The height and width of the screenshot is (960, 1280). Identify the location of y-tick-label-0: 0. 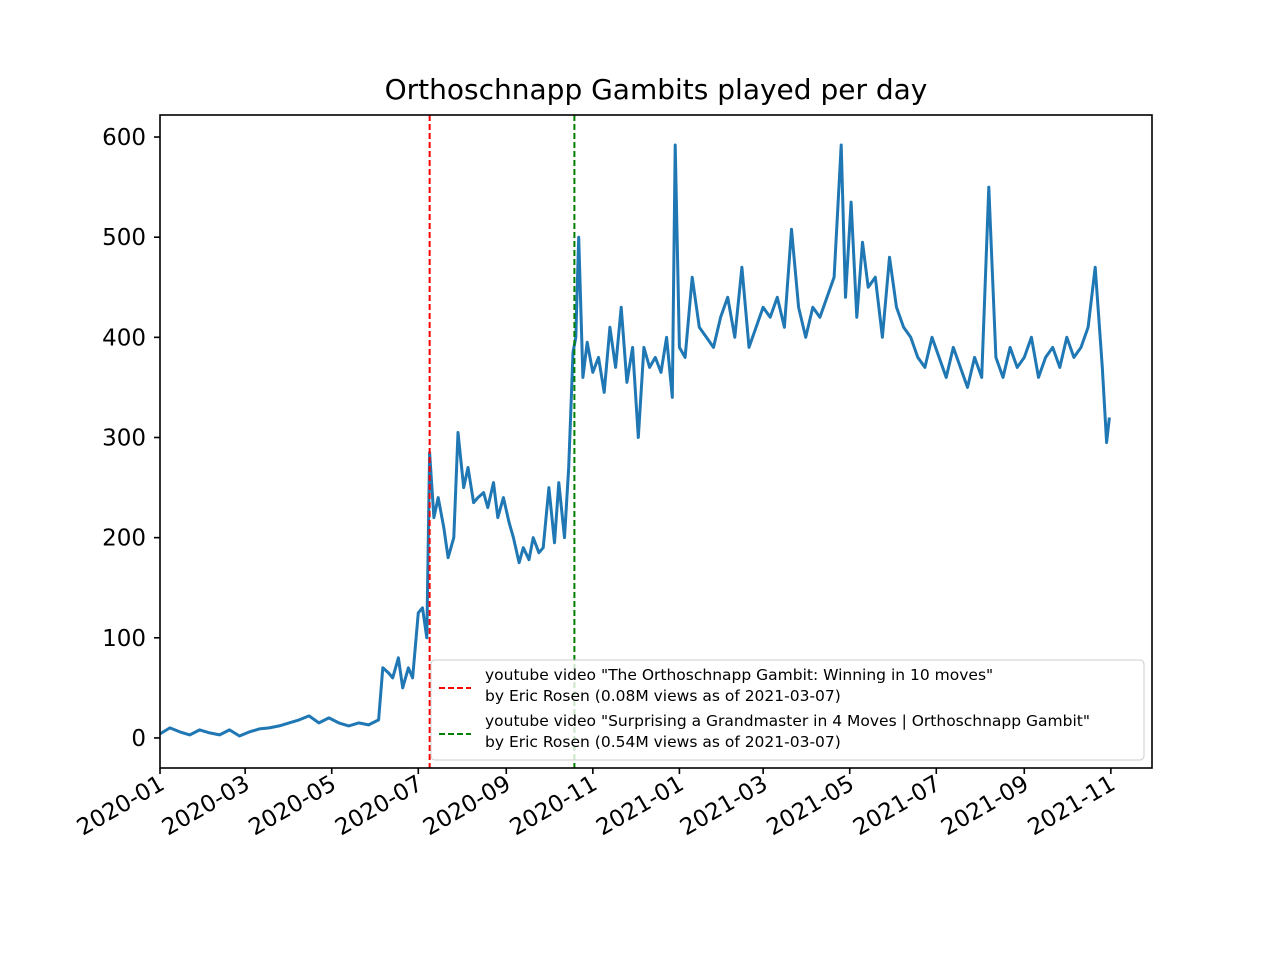
(138, 739).